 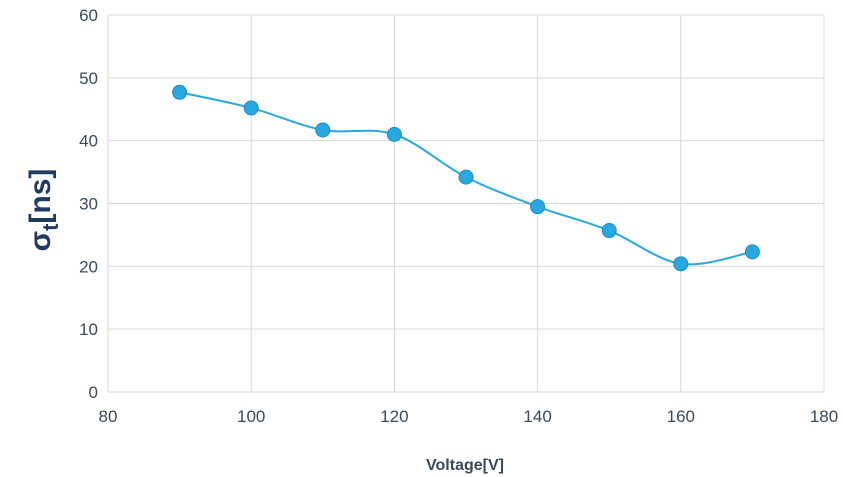 I want to click on x-tick-label: 140, so click(x=537, y=416).